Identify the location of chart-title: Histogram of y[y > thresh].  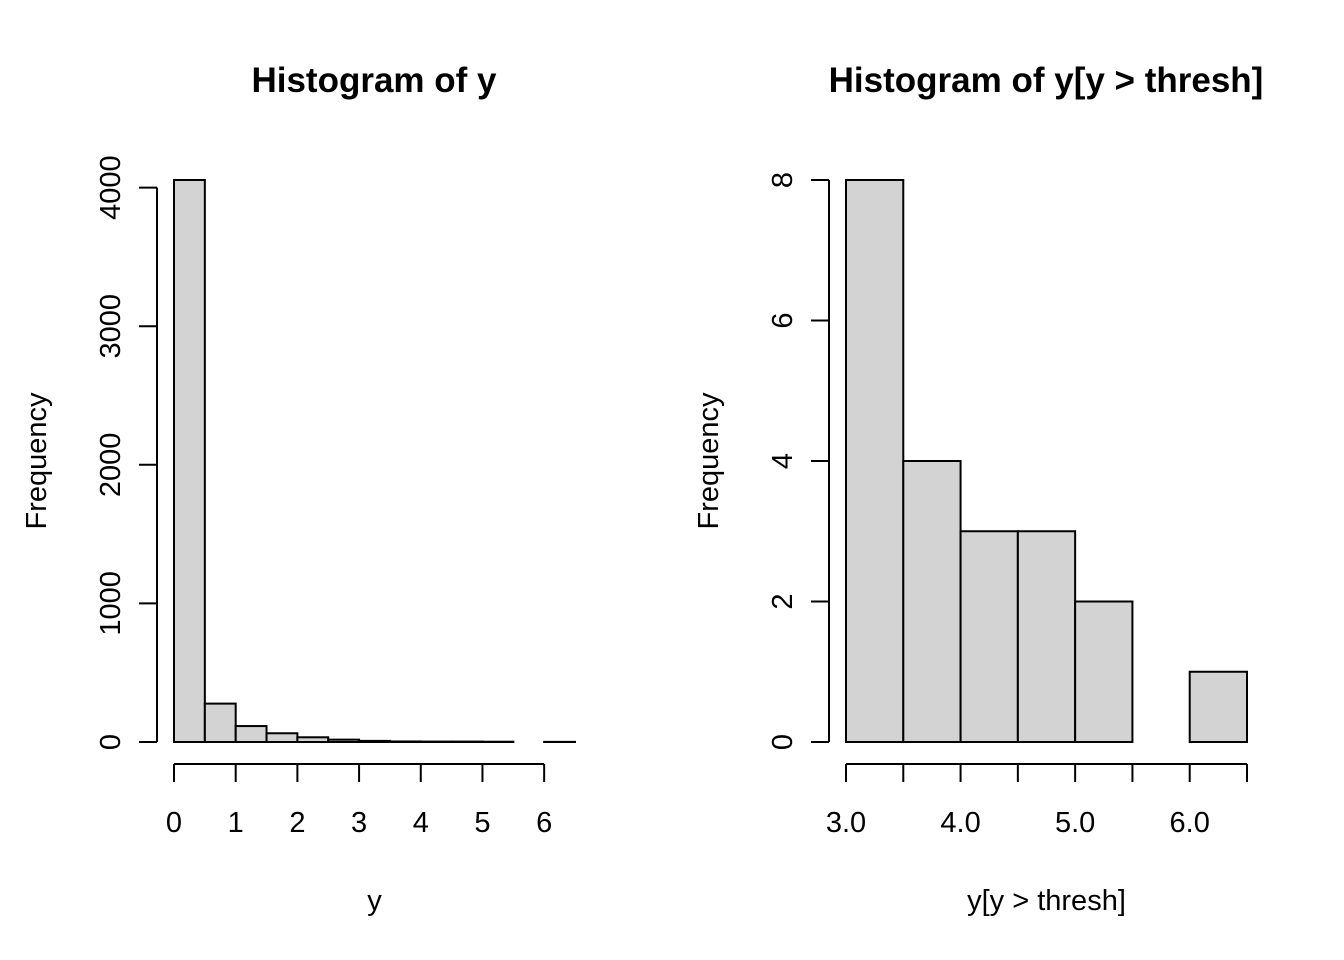
(1046, 80).